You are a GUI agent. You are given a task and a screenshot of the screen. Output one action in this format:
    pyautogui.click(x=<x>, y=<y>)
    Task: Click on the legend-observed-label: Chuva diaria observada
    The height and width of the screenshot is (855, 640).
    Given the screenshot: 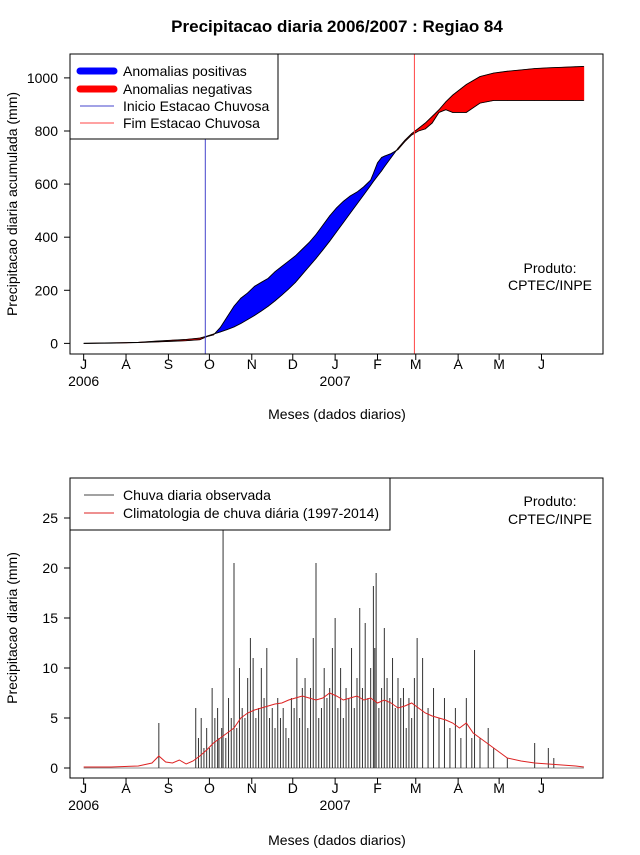 What is the action you would take?
    pyautogui.click(x=197, y=495)
    